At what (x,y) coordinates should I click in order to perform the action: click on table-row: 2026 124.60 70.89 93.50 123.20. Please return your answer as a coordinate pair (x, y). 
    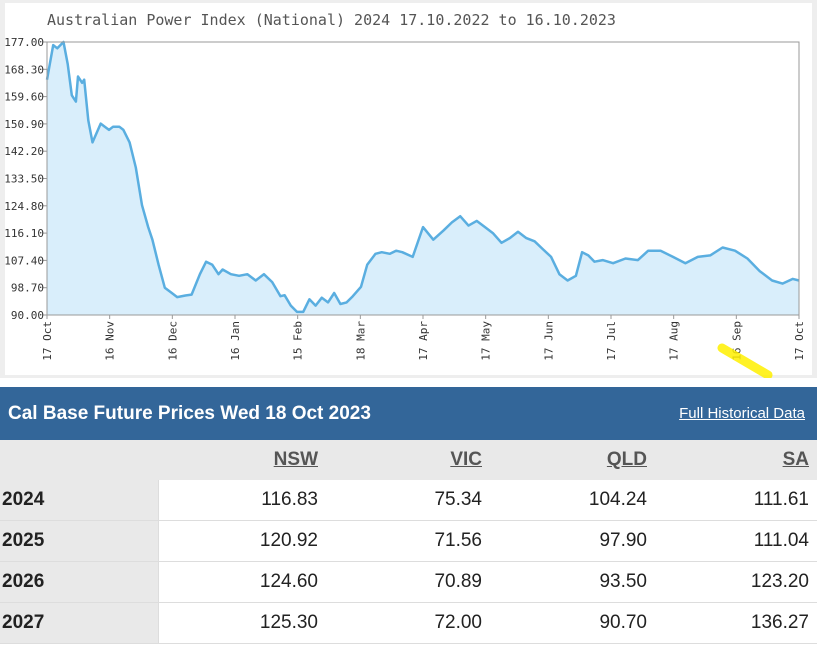
    Looking at the image, I should click on (408, 582).